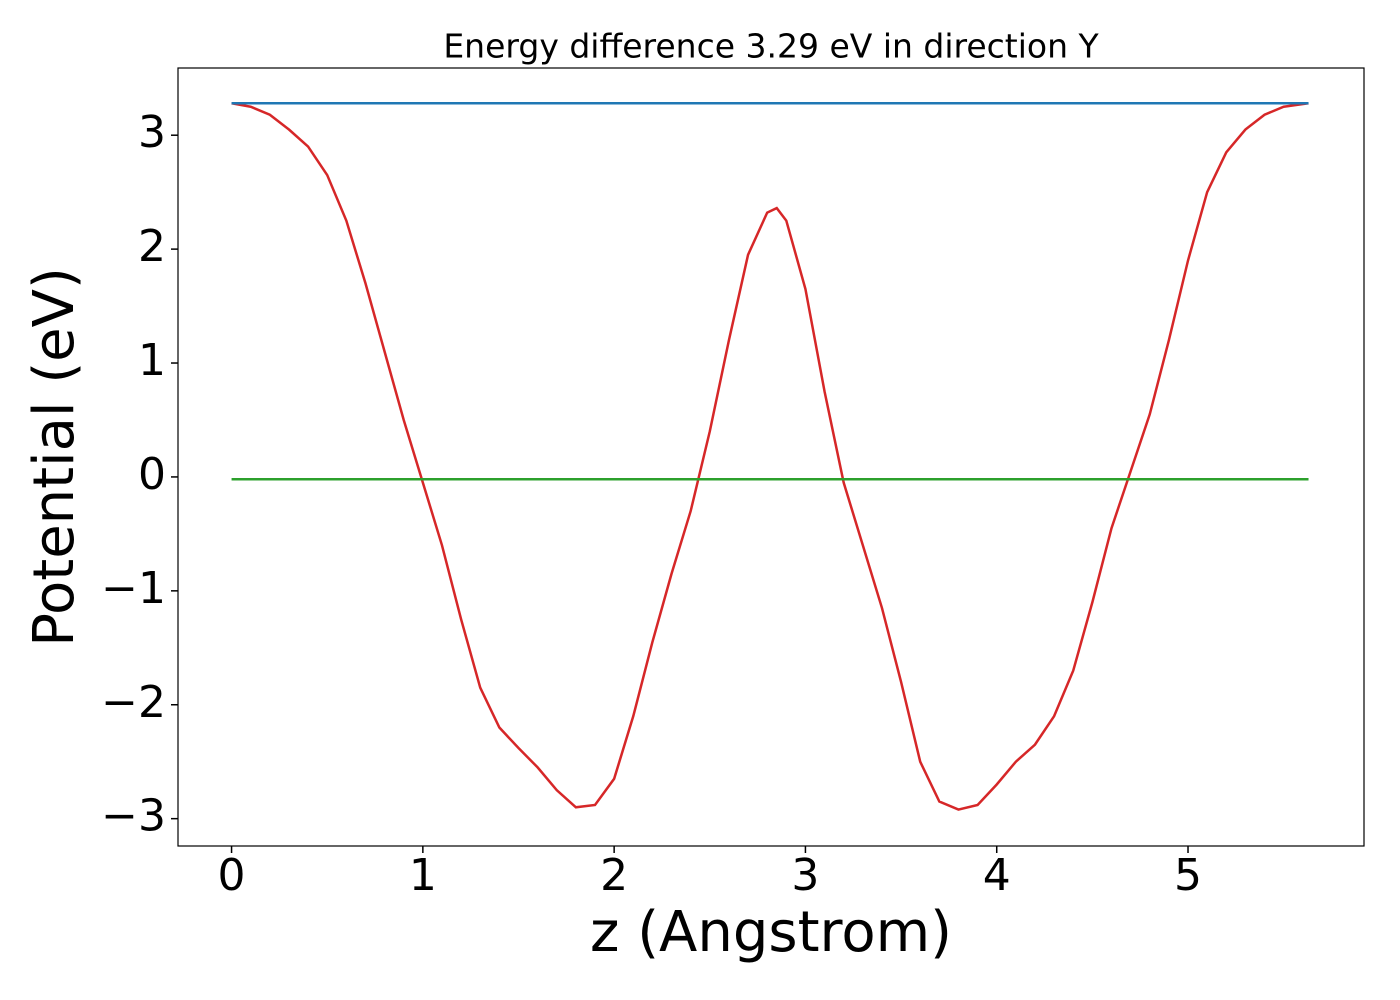  What do you see at coordinates (152, 132) in the screenshot?
I see `y-tick-label: 3` at bounding box center [152, 132].